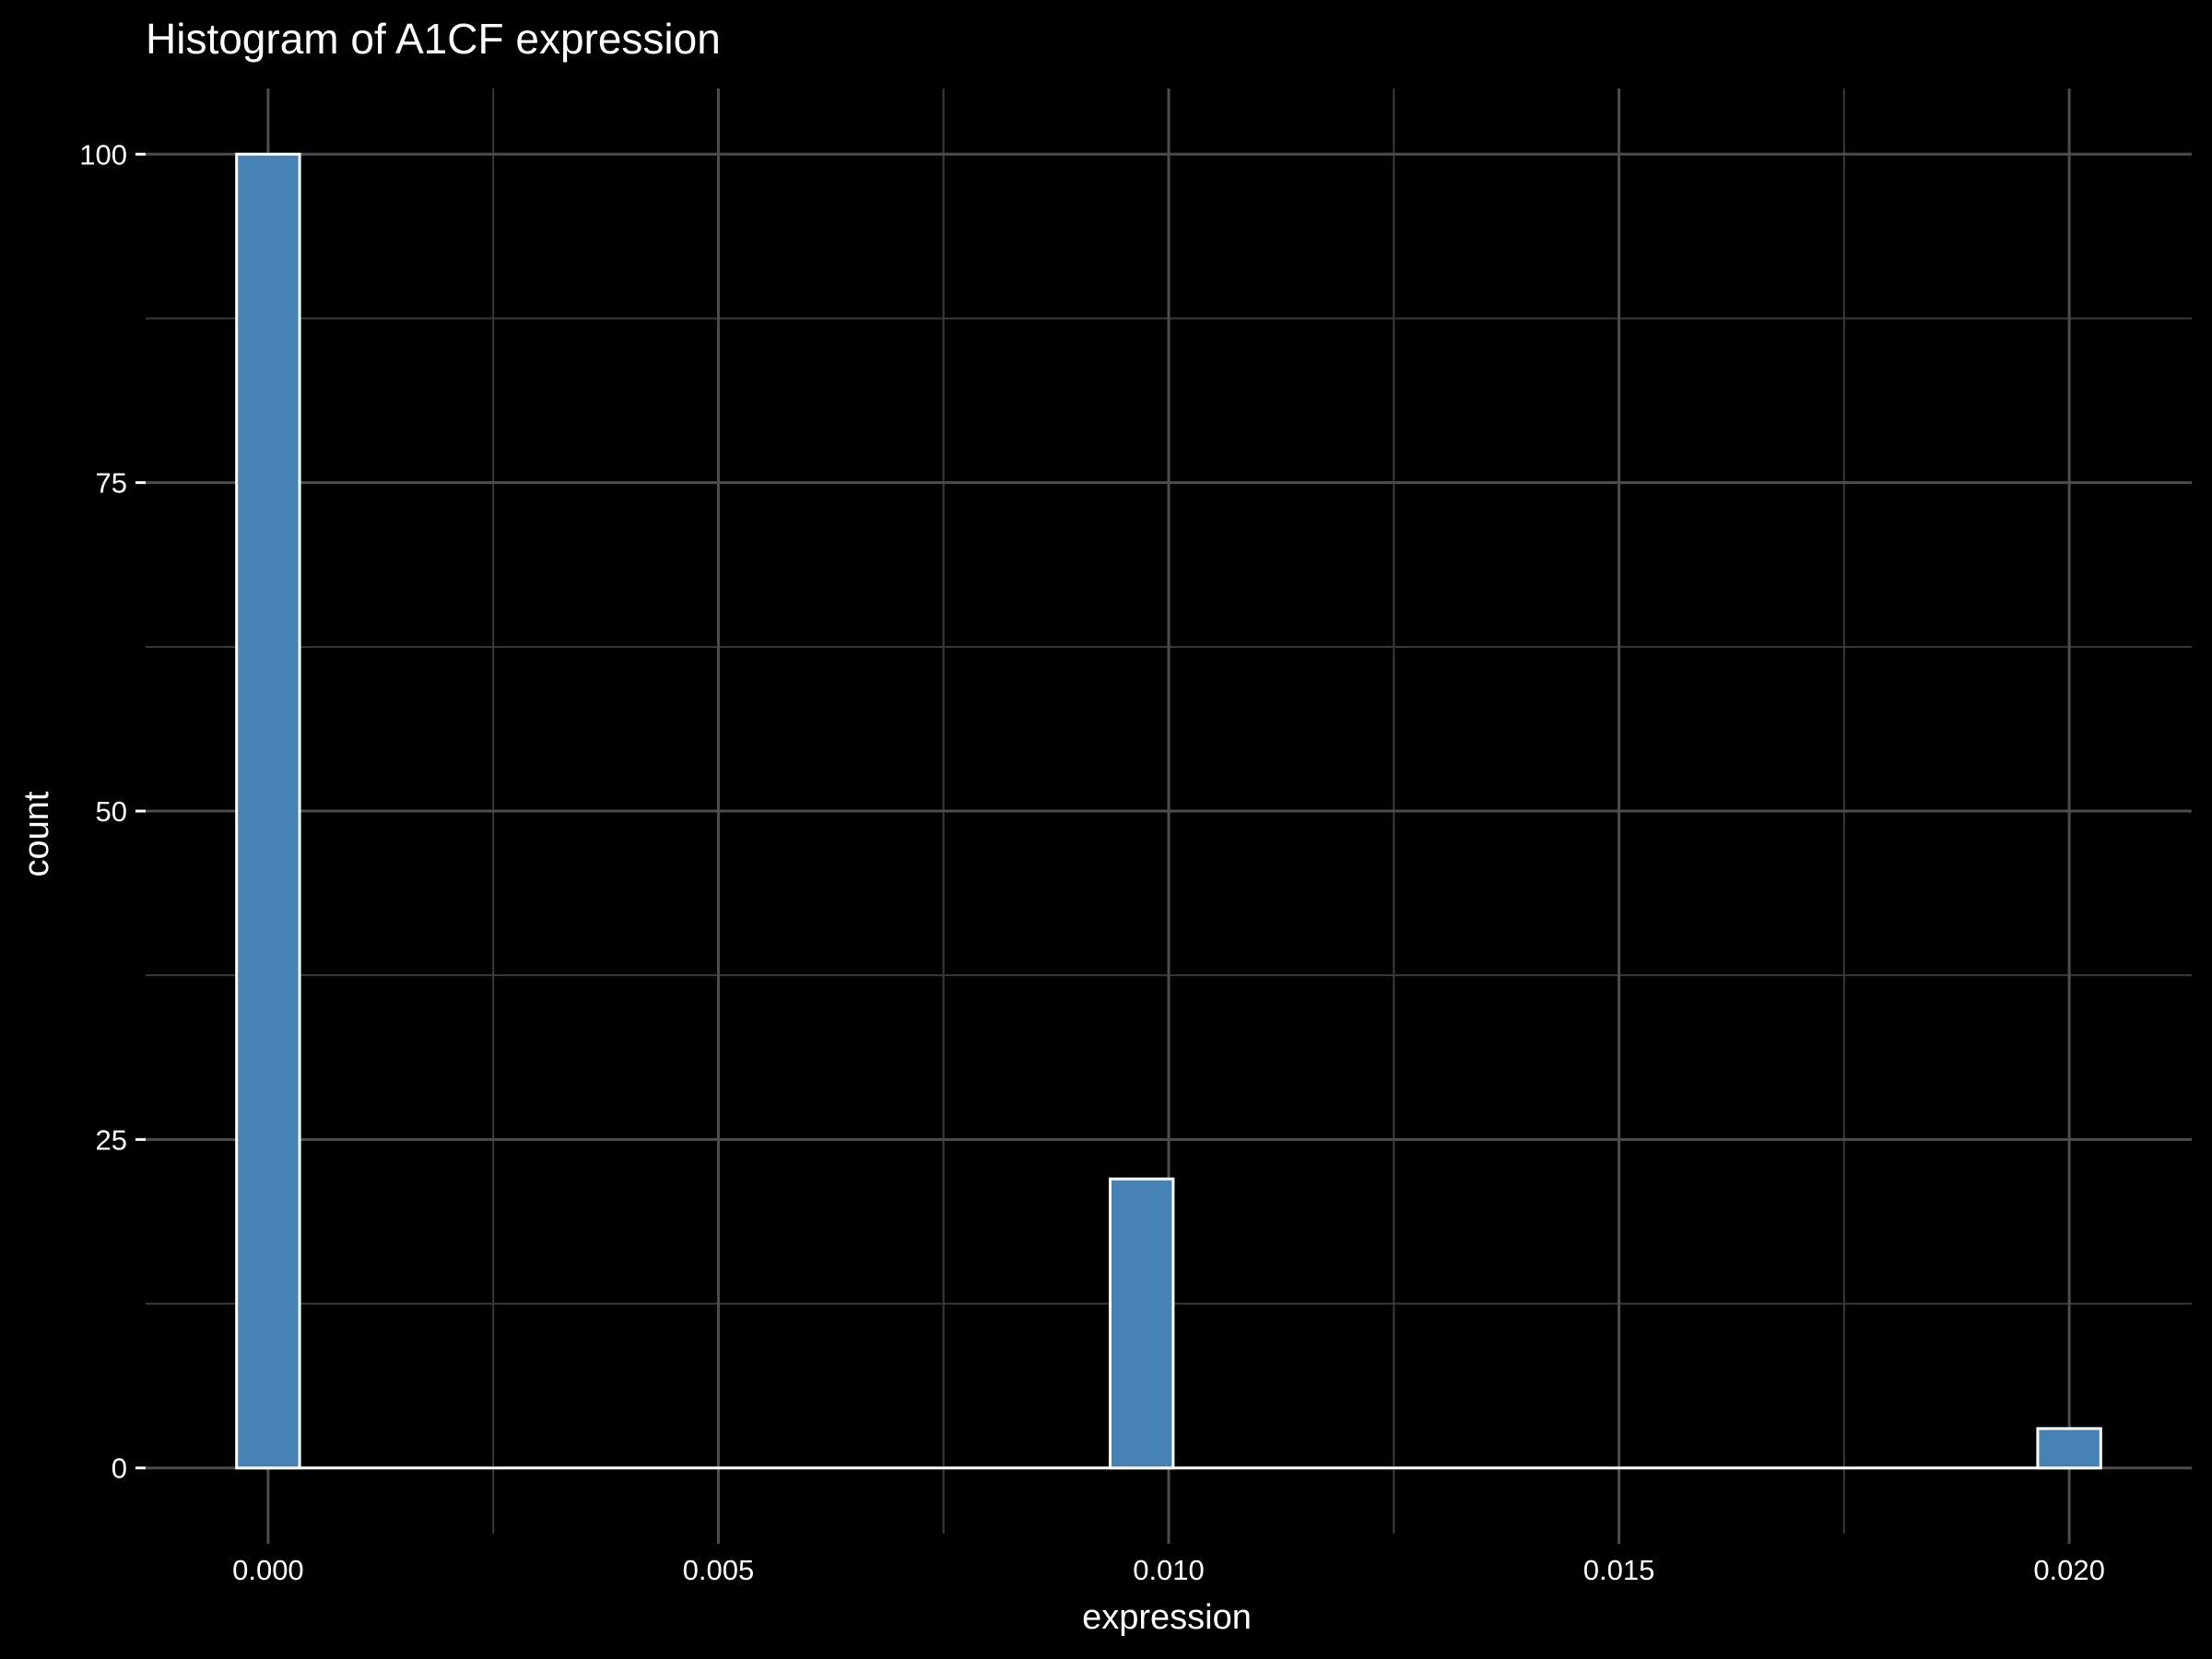 The width and height of the screenshot is (2212, 1659). I want to click on y-tick-label: 25, so click(111, 1140).